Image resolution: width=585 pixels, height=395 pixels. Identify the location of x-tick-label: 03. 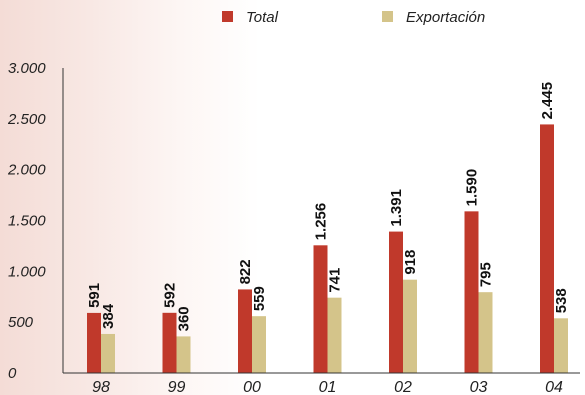
(479, 387).